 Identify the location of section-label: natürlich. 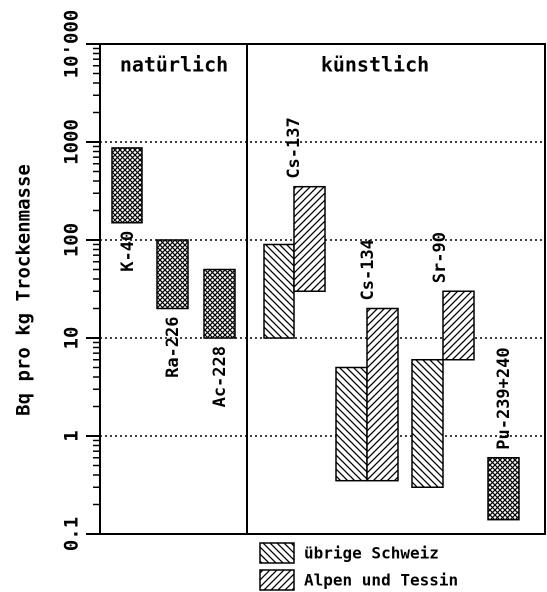
(174, 65).